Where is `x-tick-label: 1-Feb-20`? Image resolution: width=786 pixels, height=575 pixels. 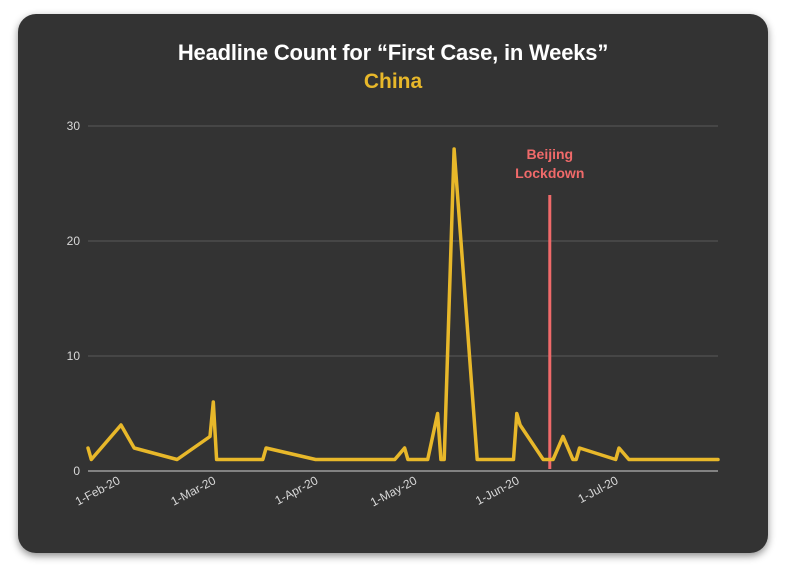 x-tick-label: 1-Feb-20 is located at coordinates (98, 490).